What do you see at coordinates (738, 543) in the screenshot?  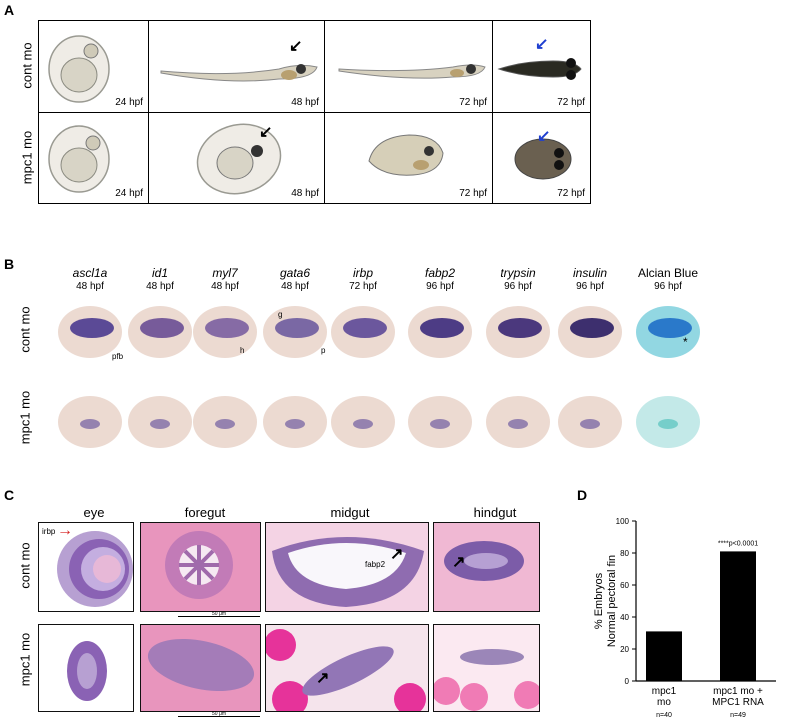 I see `significance-annotation: ****p<0.0001` at bounding box center [738, 543].